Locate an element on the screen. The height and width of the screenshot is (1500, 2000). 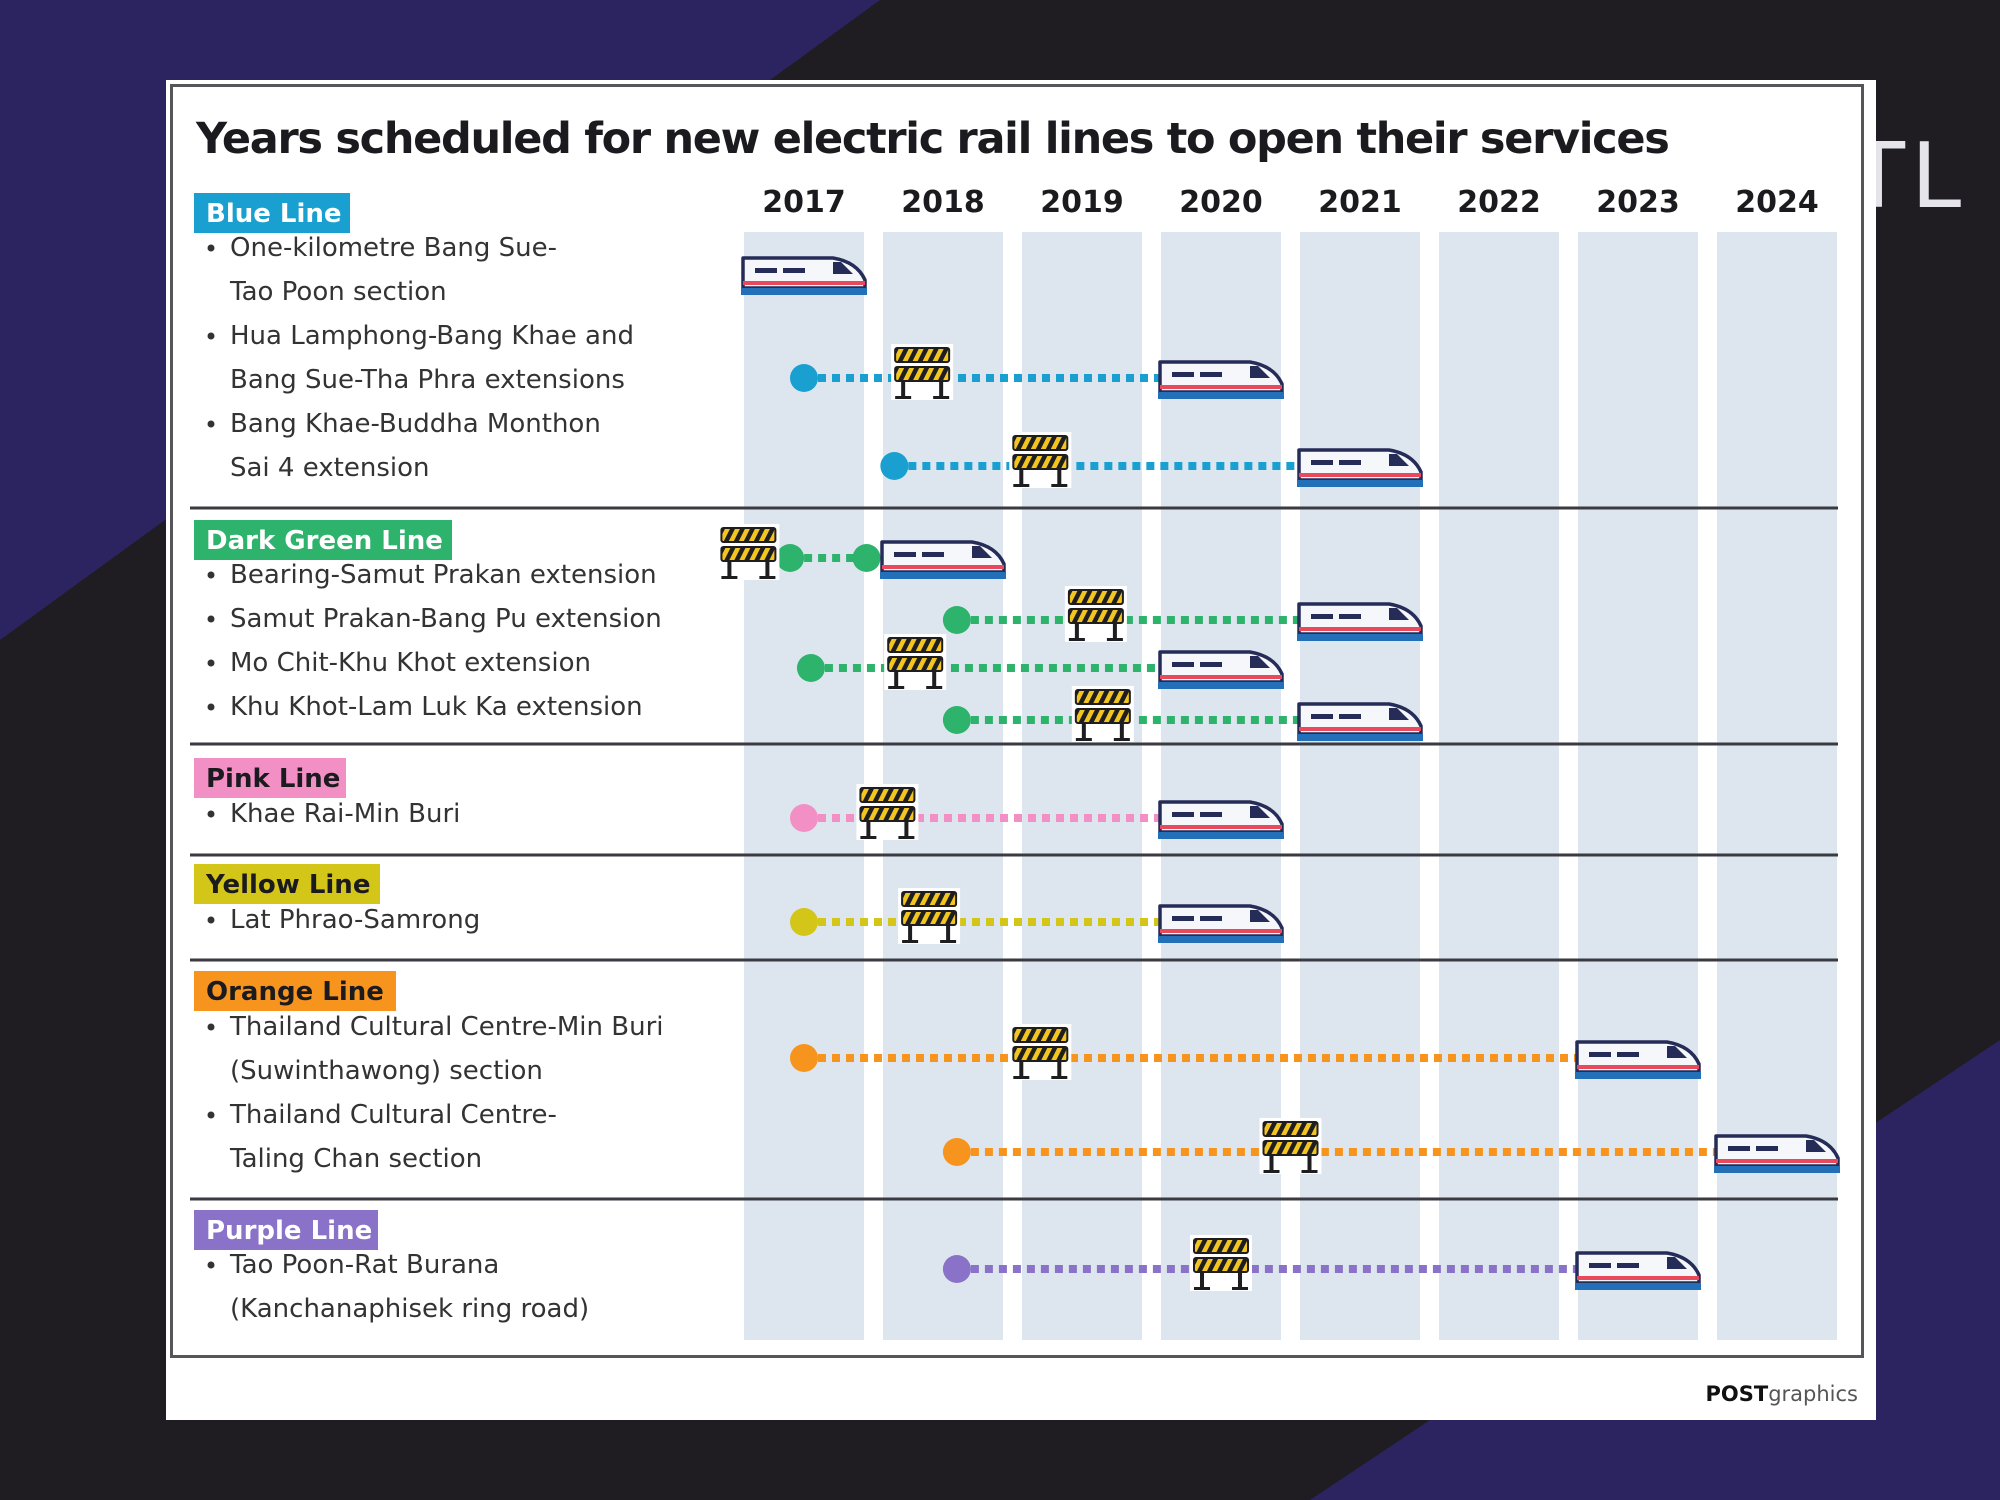
credit-bold: POST is located at coordinates (1737, 1394).